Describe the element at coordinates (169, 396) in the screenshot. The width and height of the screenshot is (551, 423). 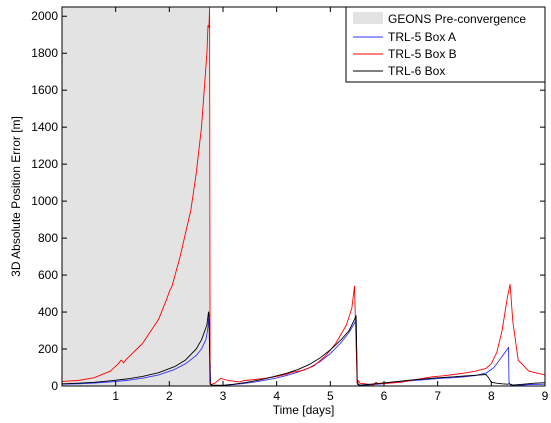
I see `x-tick-label: 2` at that location.